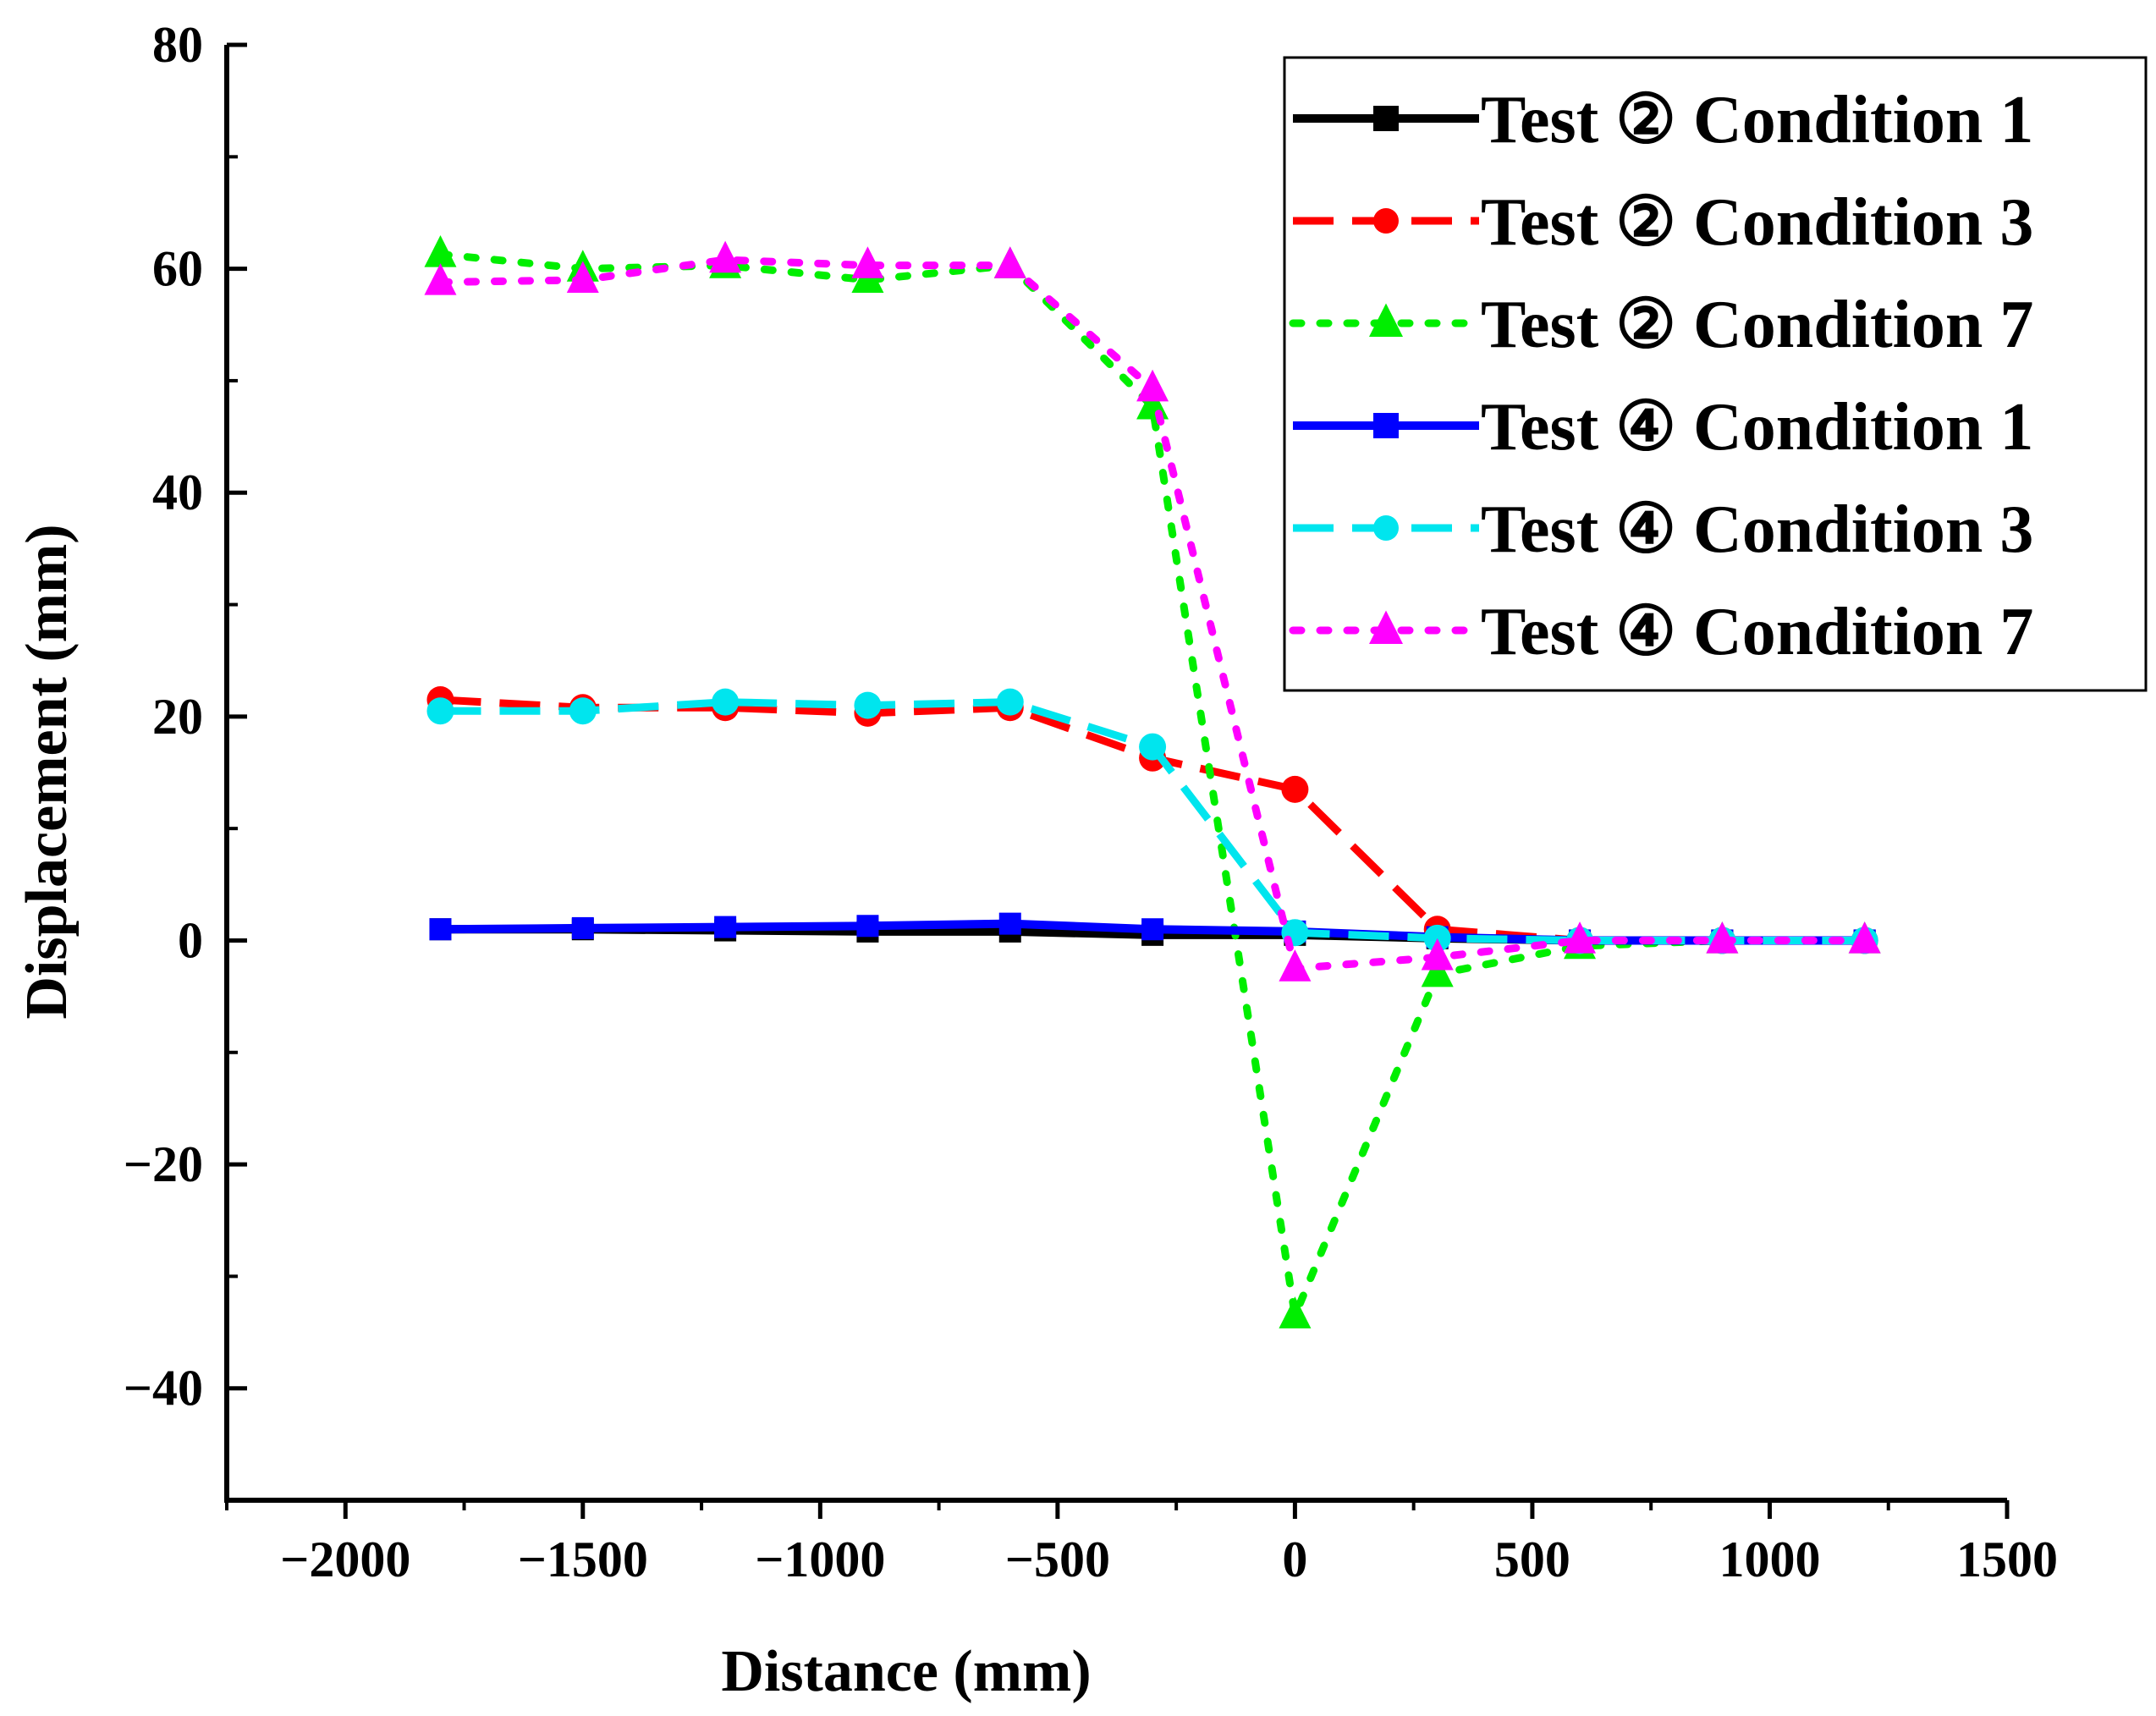  What do you see at coordinates (345, 1560) in the screenshot?
I see `x-tick-label: −2000` at bounding box center [345, 1560].